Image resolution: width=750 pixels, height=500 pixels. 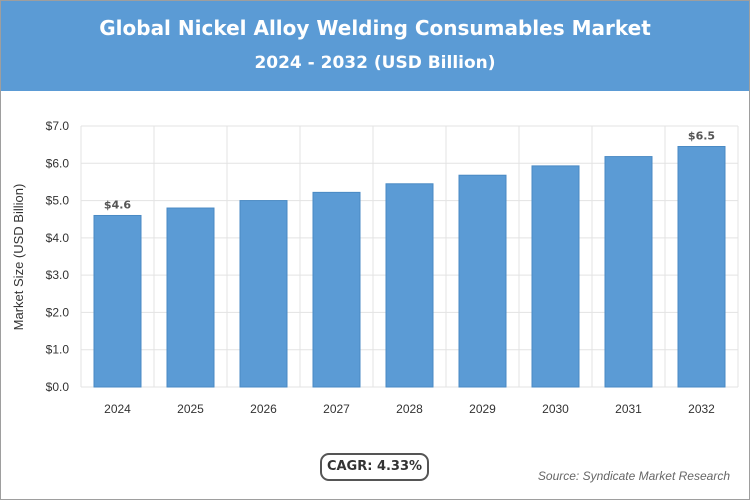 What do you see at coordinates (58, 126) in the screenshot?
I see `y-tick-label: $7.0` at bounding box center [58, 126].